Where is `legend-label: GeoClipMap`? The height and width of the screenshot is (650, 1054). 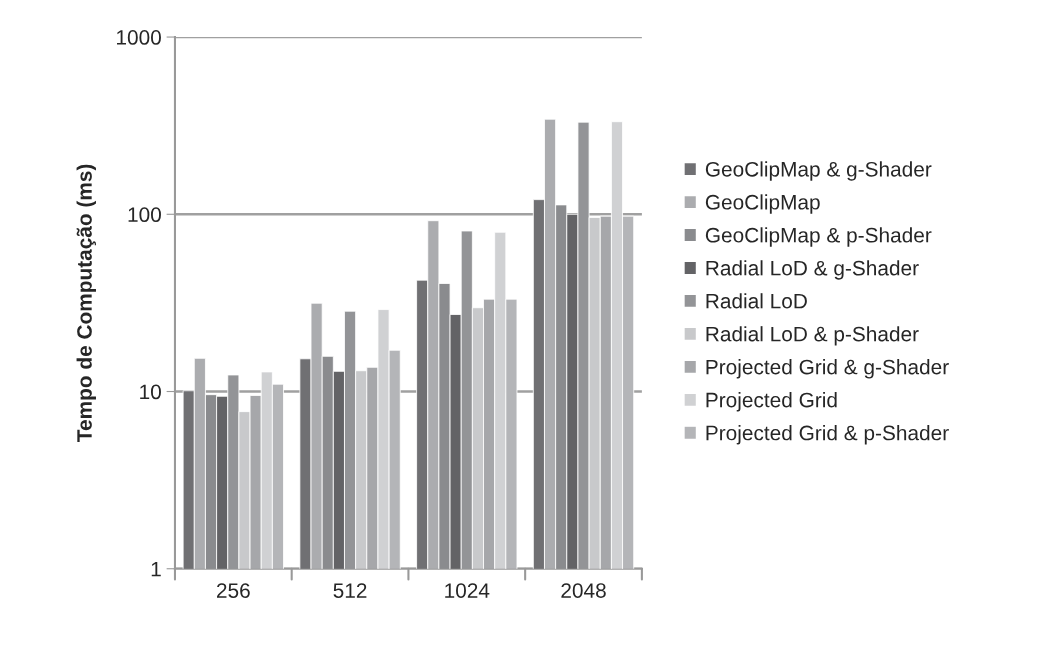
legend-label: GeoClipMap is located at coordinates (762, 204).